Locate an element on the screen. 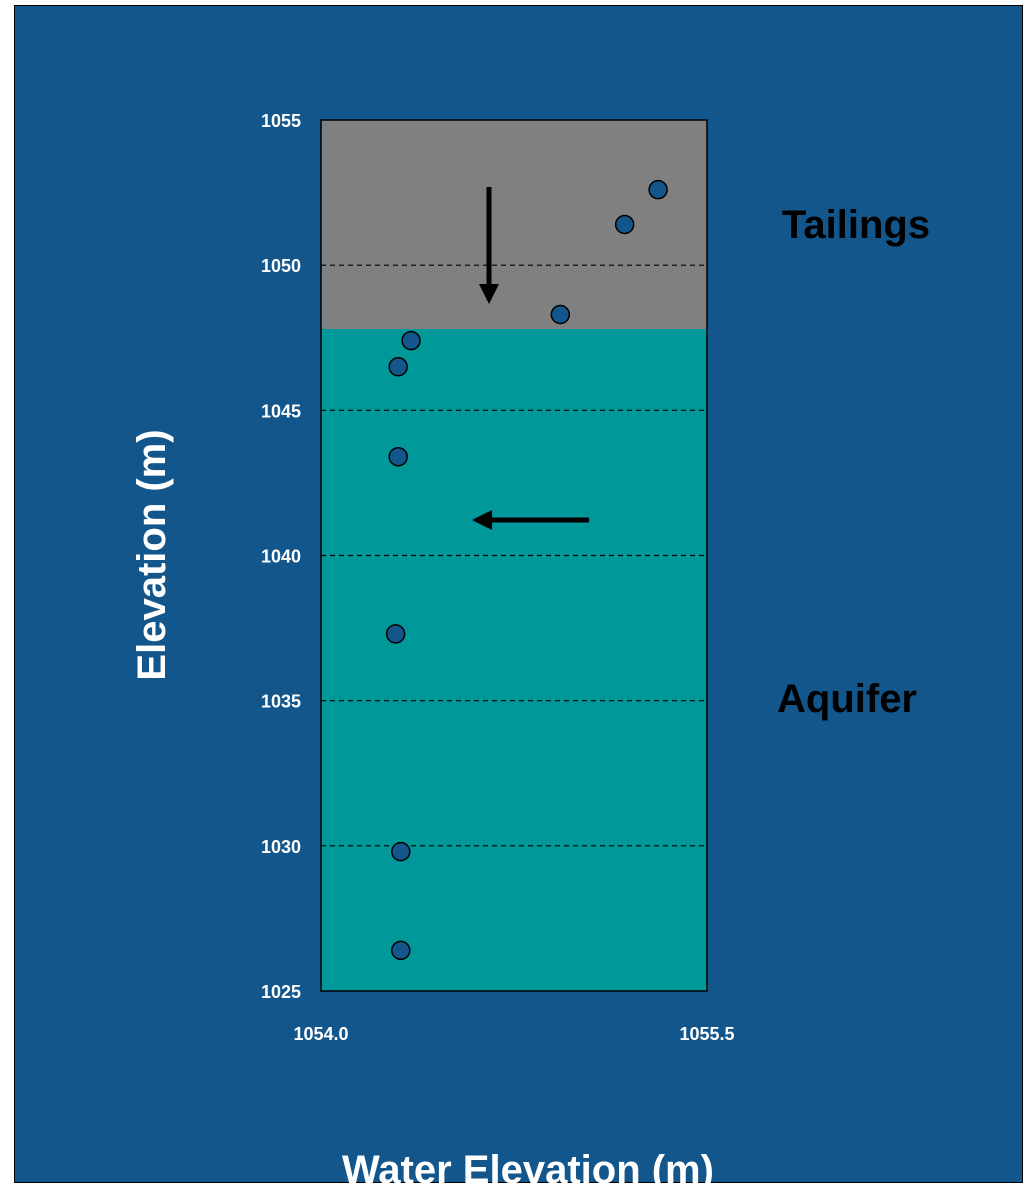 This screenshot has height=1185, width=1025. y-tick-label: 1055 is located at coordinates (281, 121).